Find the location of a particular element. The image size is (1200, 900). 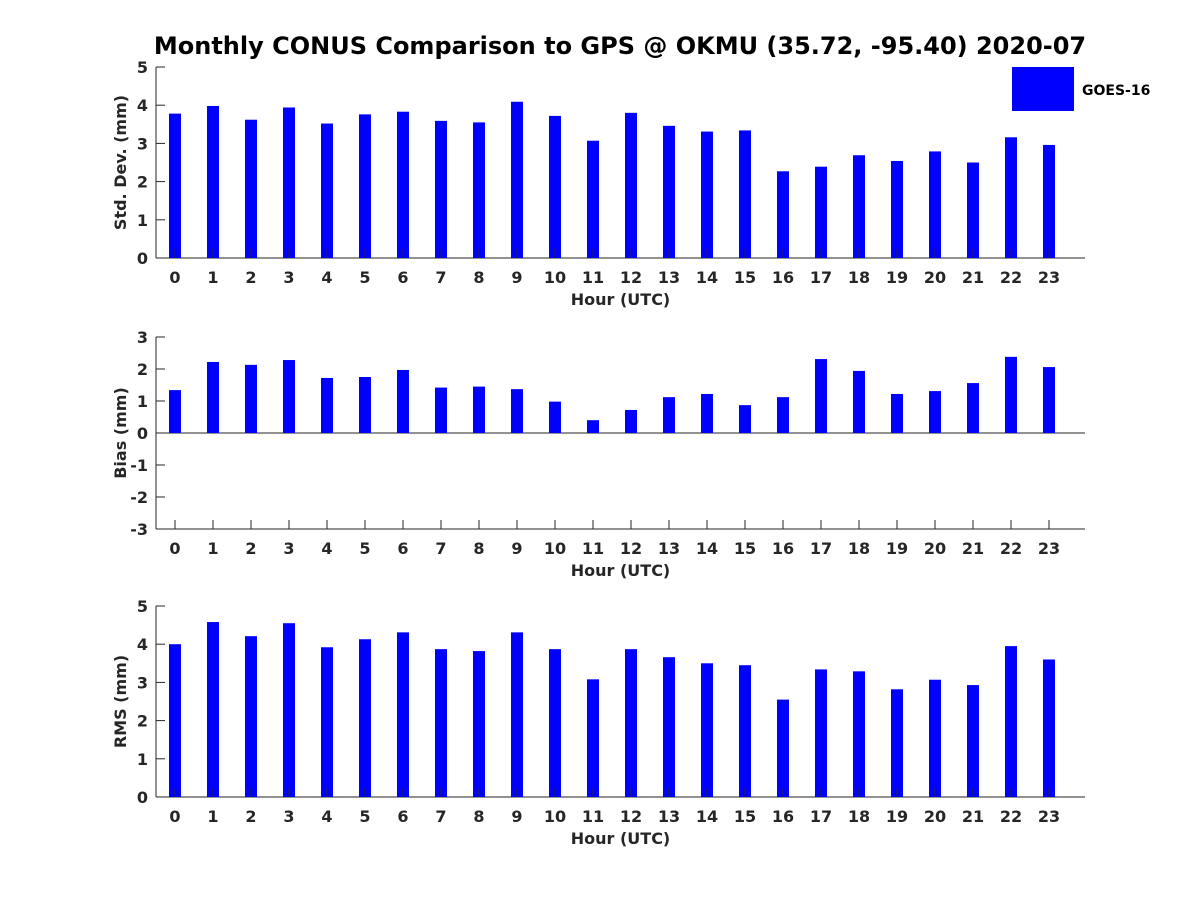

y-tick-label: 4 is located at coordinates (142, 105).